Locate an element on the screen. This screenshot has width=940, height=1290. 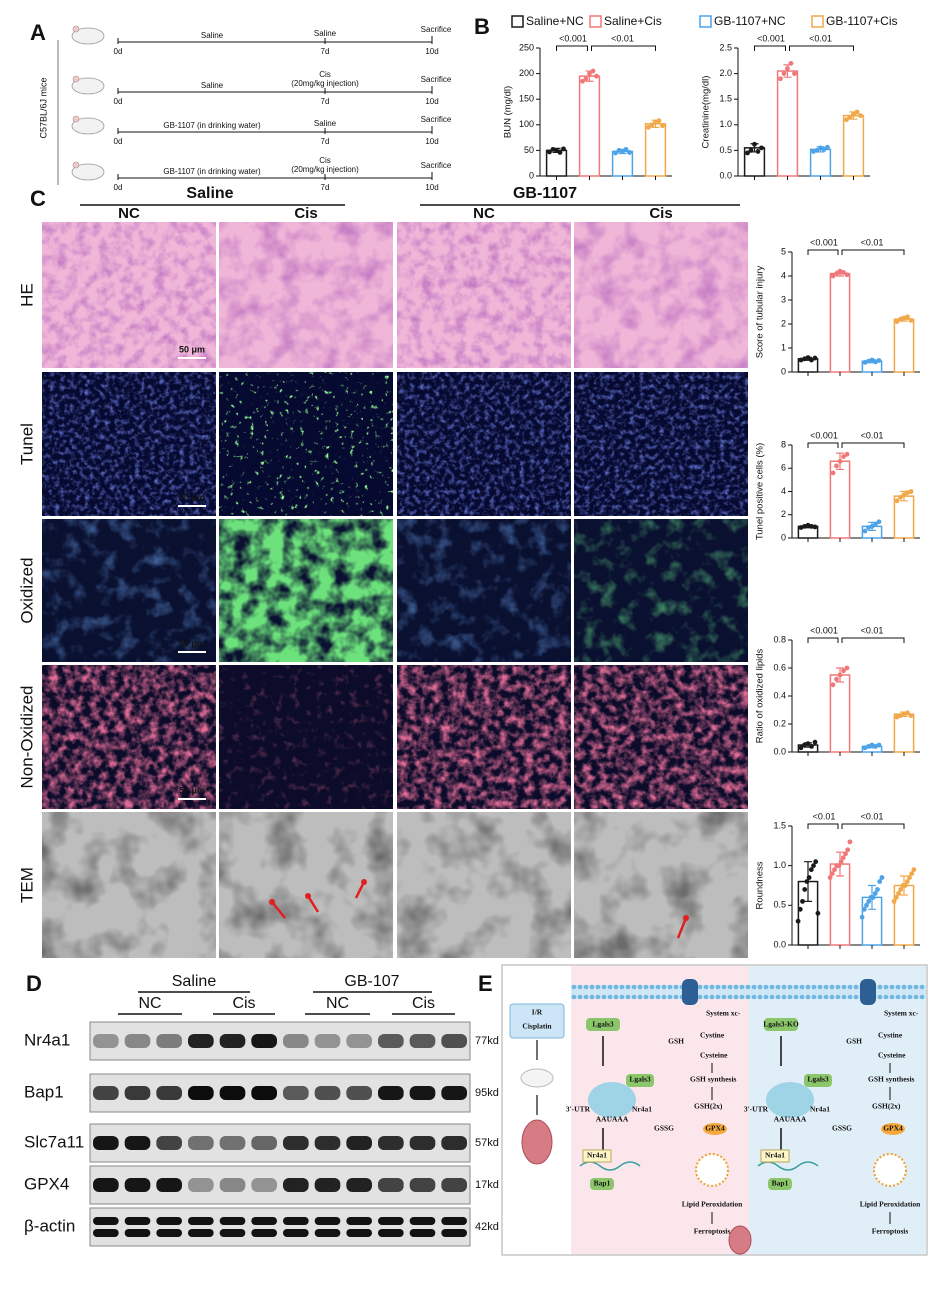
metabolite: GSSG is located at coordinates (842, 1128).